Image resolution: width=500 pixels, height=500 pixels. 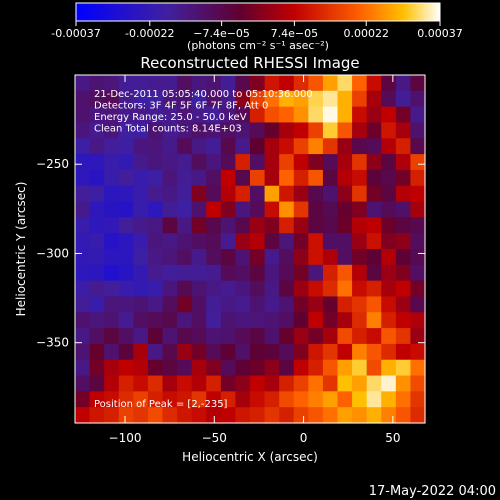 I want to click on peak-label: Position of Peak = [2,-235], so click(x=161, y=404).